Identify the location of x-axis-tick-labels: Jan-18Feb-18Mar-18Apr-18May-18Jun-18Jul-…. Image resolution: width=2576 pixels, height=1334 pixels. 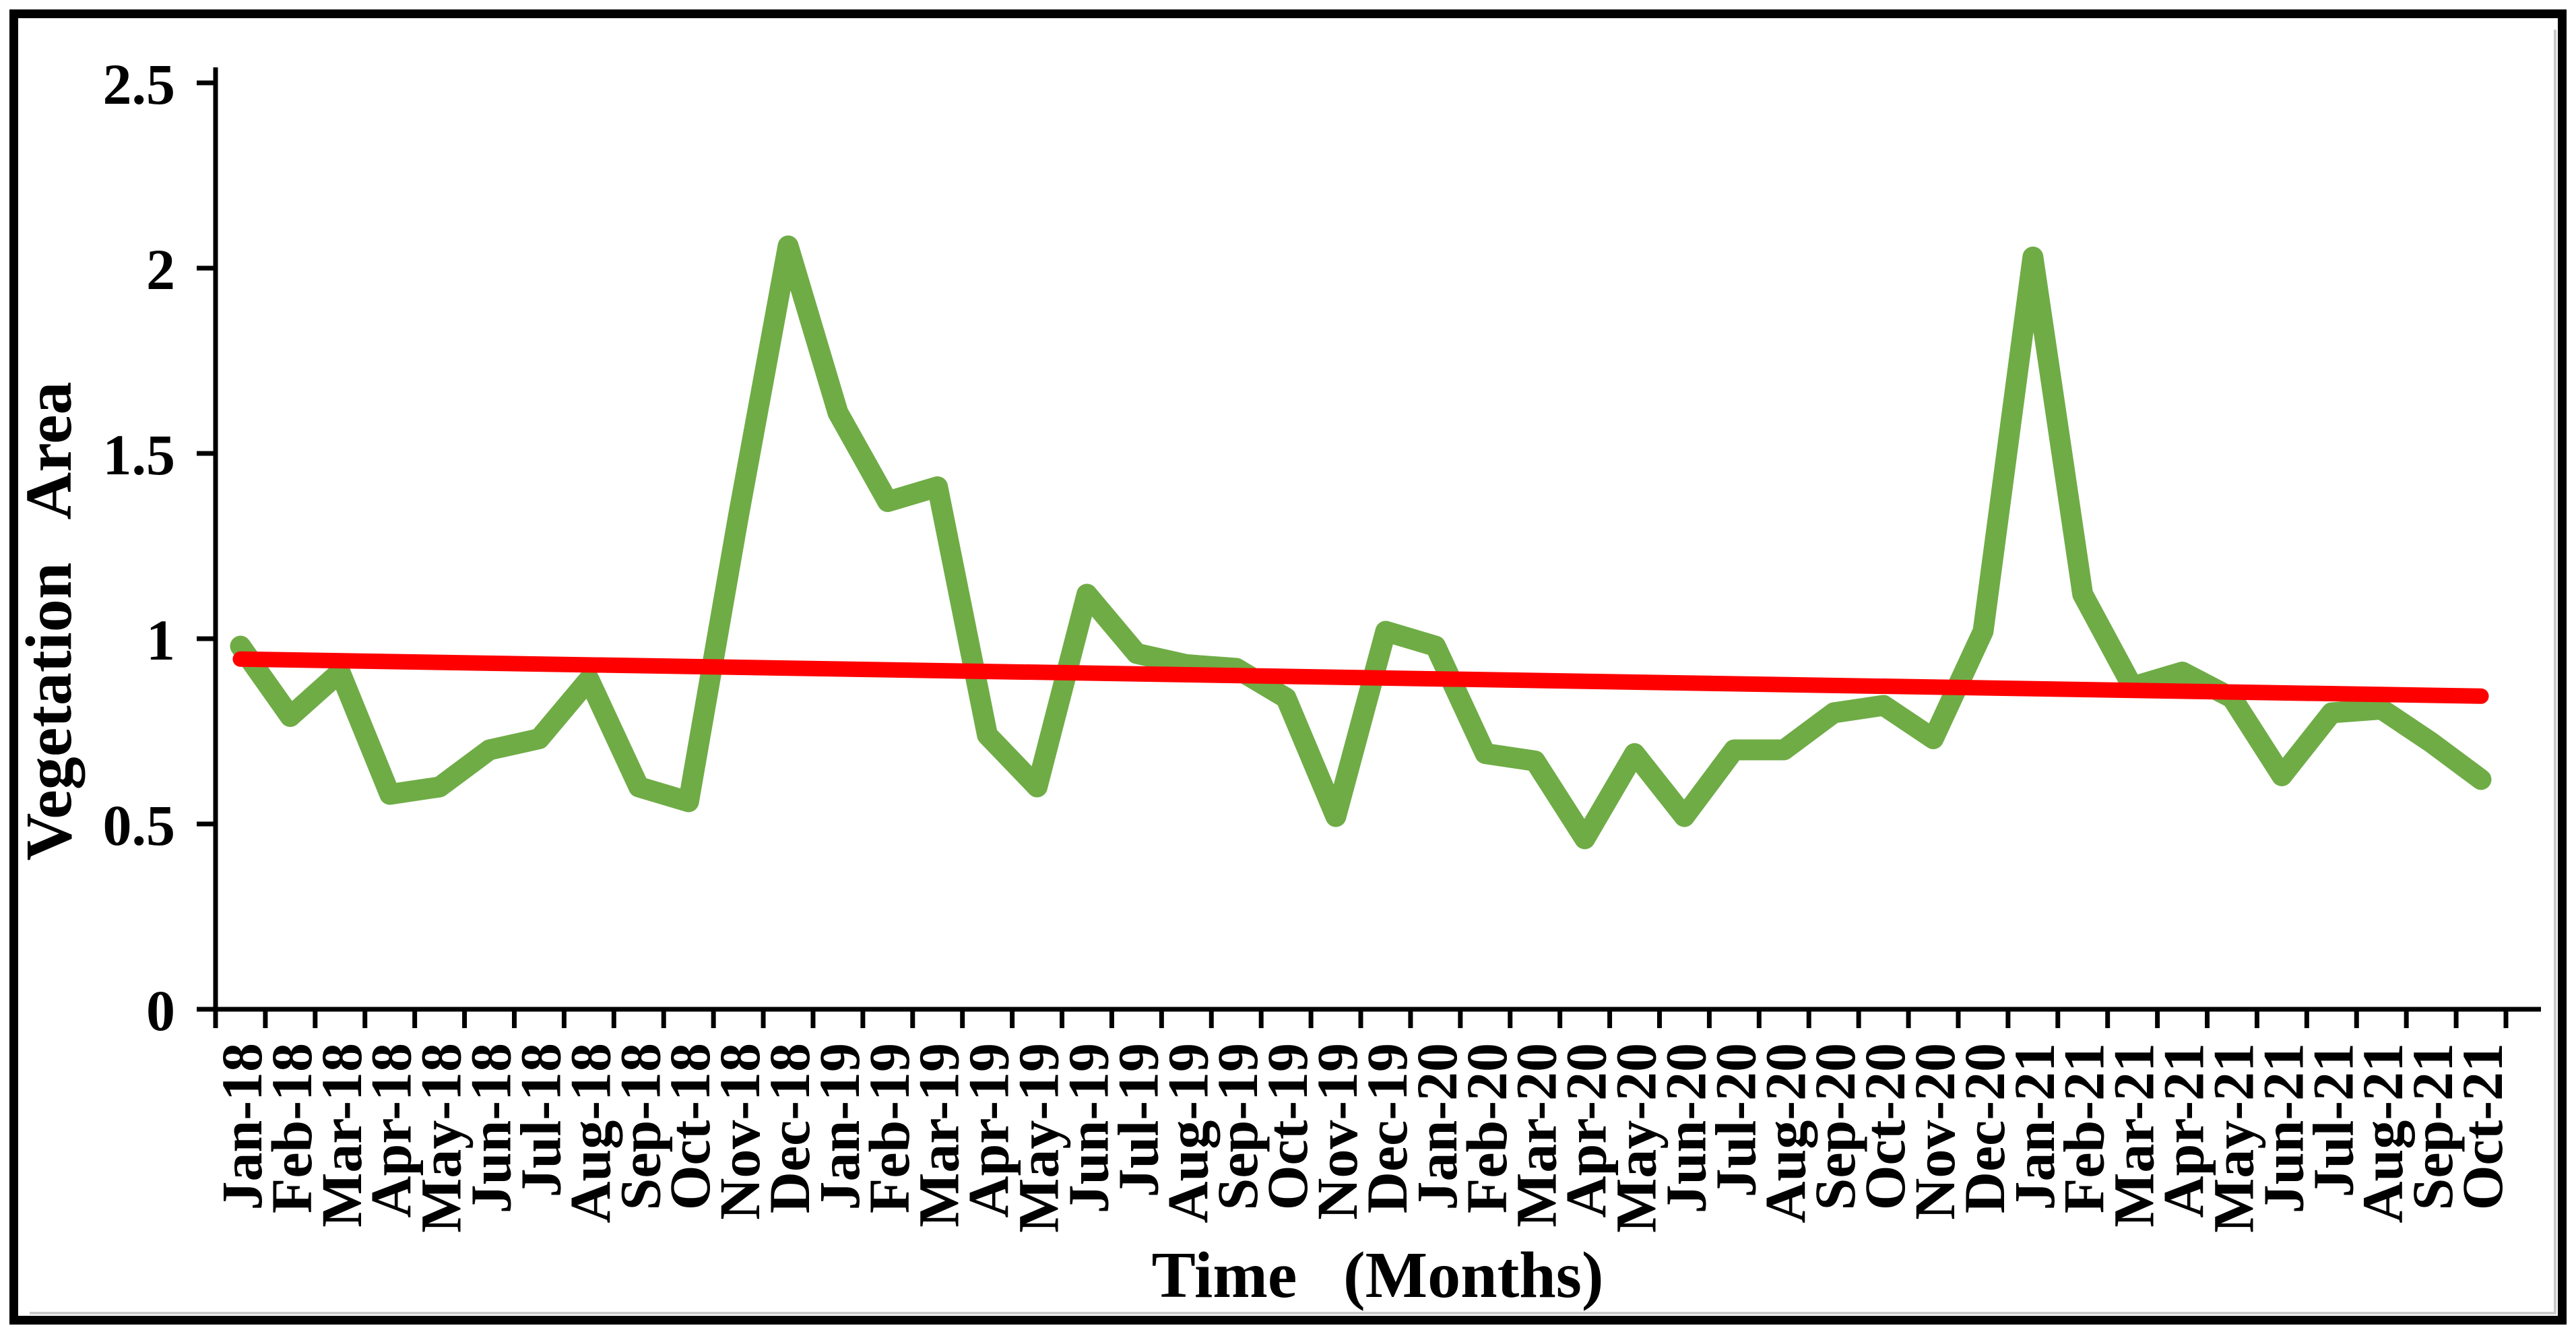
(1363, 1138).